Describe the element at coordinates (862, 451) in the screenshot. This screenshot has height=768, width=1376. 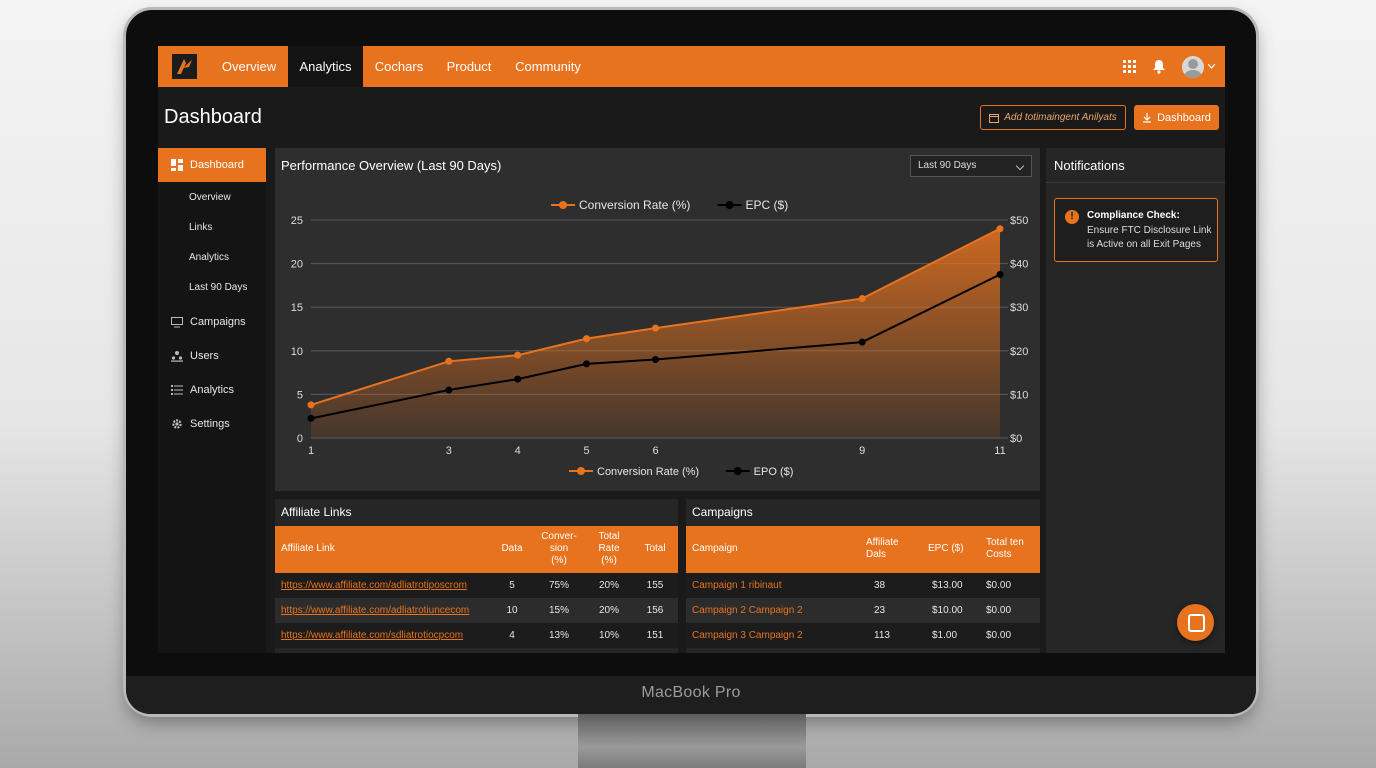
I see `x-tick-label: 9` at that location.